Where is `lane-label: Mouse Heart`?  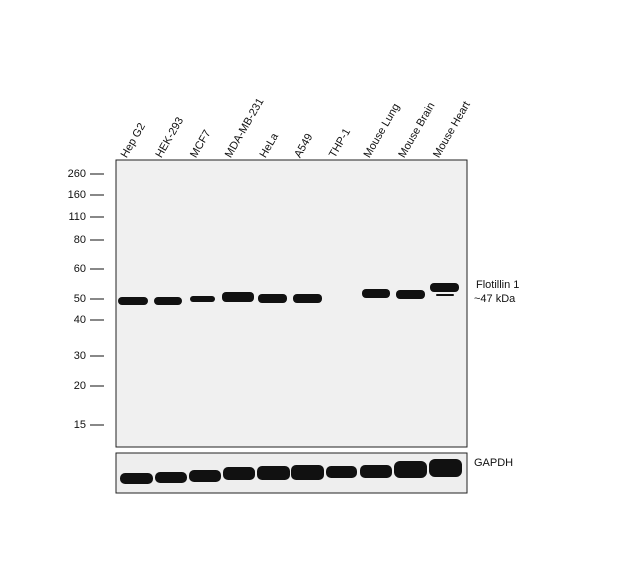
lane-label: Mouse Heart is located at coordinates (452, 129).